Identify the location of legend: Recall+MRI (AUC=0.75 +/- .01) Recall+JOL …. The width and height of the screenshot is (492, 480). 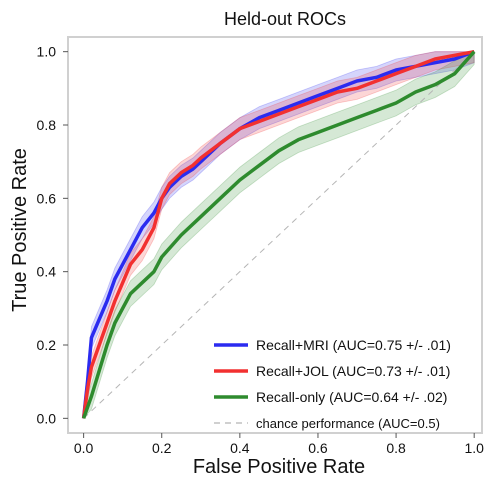
(332, 384).